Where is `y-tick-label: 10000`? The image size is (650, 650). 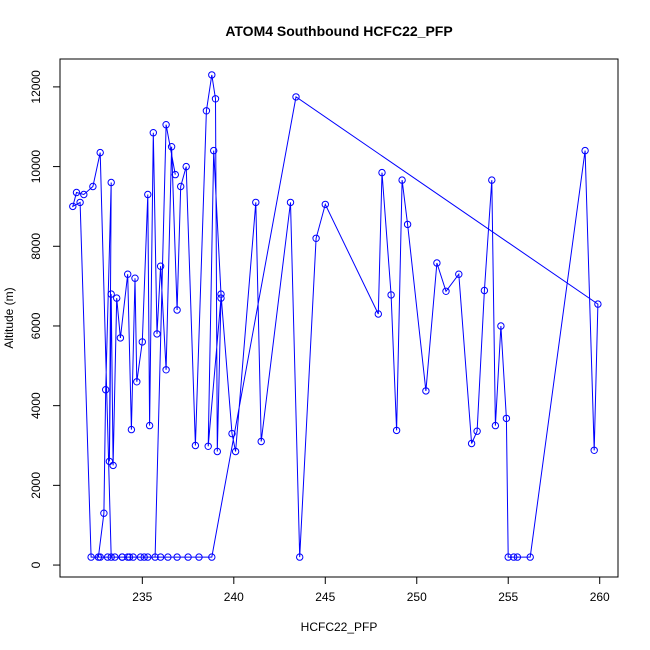
y-tick-label: 10000 is located at coordinates (36, 167).